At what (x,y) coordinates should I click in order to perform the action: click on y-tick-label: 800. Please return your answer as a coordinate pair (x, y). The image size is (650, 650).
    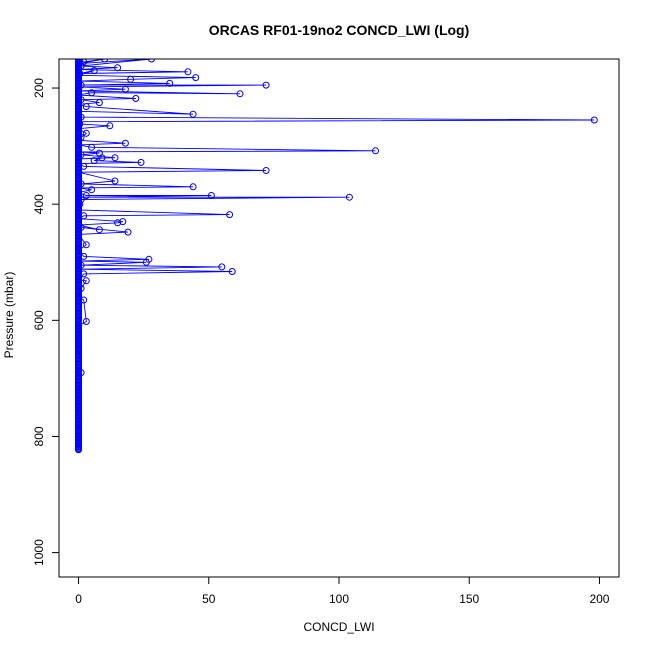
    Looking at the image, I should click on (39, 436).